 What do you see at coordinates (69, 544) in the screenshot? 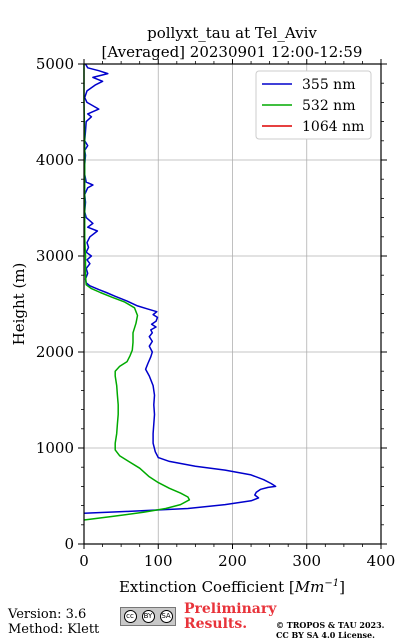
I see `y-tick-label: 0` at bounding box center [69, 544].